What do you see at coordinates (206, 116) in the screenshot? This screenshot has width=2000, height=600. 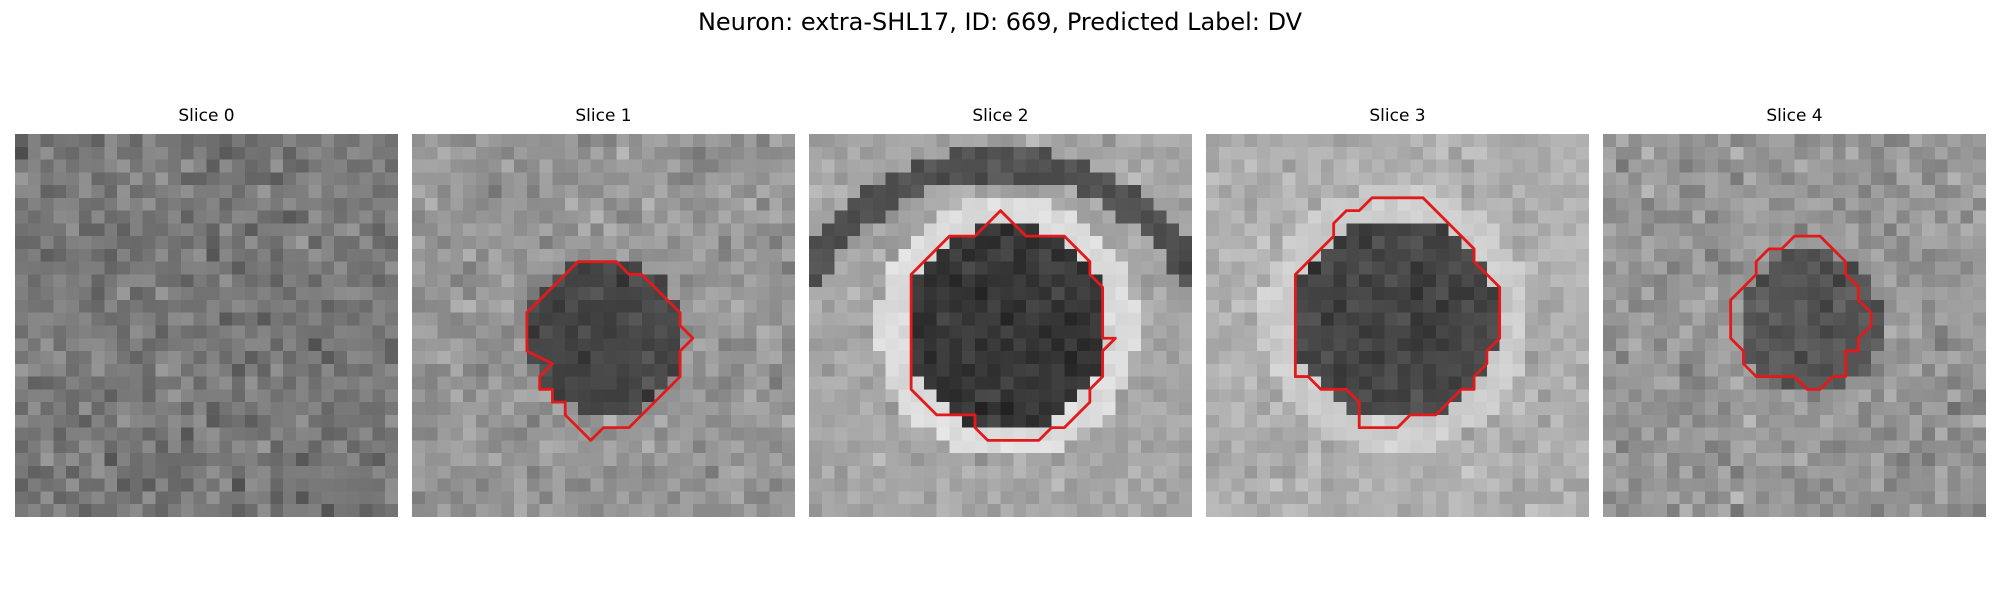 I see `slice-title-0: Slice 0` at bounding box center [206, 116].